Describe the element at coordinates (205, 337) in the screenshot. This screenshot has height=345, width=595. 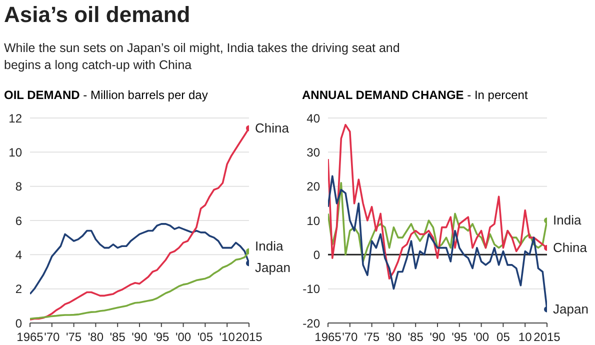
I see `x-tick-label: '05` at that location.